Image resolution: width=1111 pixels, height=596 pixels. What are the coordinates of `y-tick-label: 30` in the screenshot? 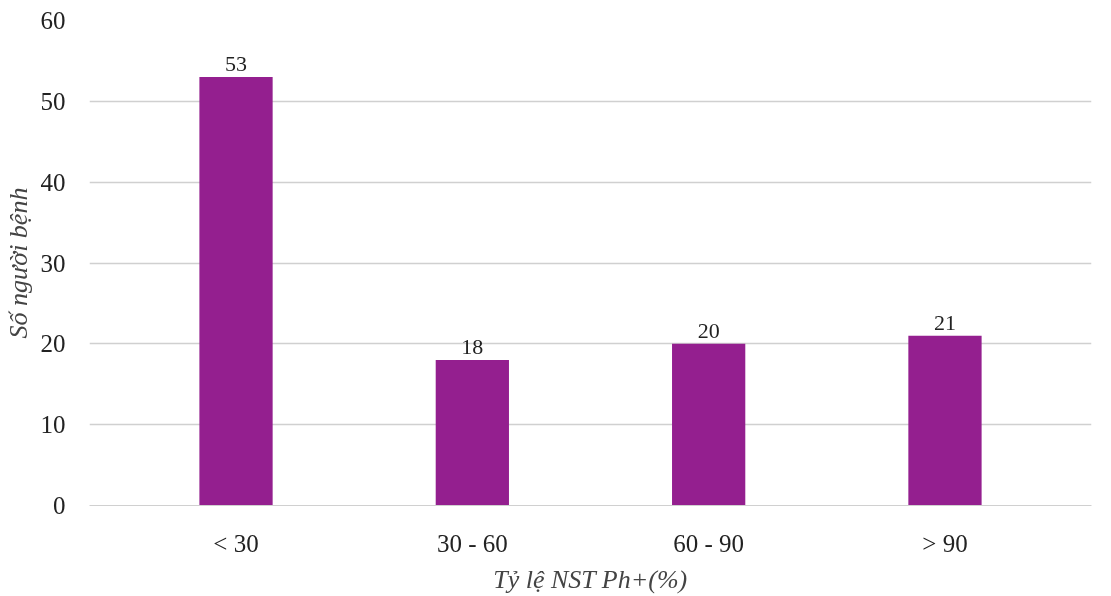 It's located at (53, 263).